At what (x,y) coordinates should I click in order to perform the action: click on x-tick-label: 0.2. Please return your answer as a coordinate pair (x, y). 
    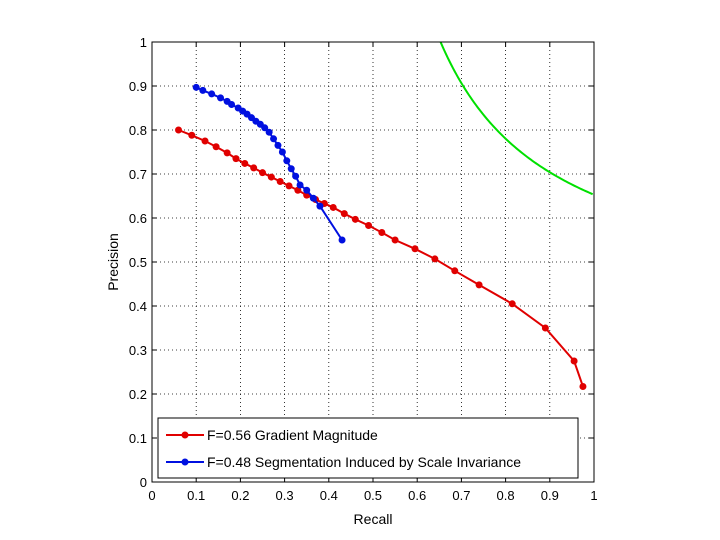
    Looking at the image, I should click on (240, 495).